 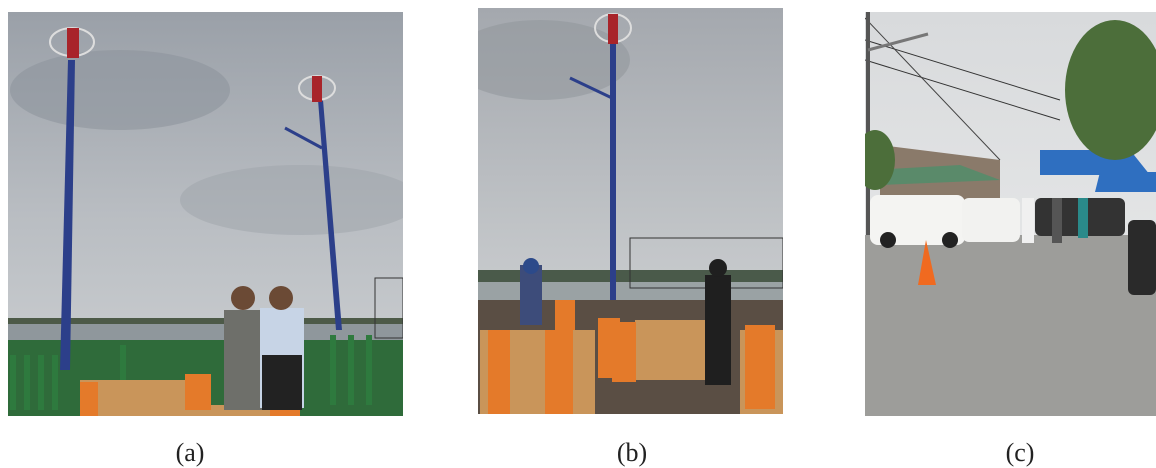 I want to click on caption: (c), so click(x=1020, y=452).